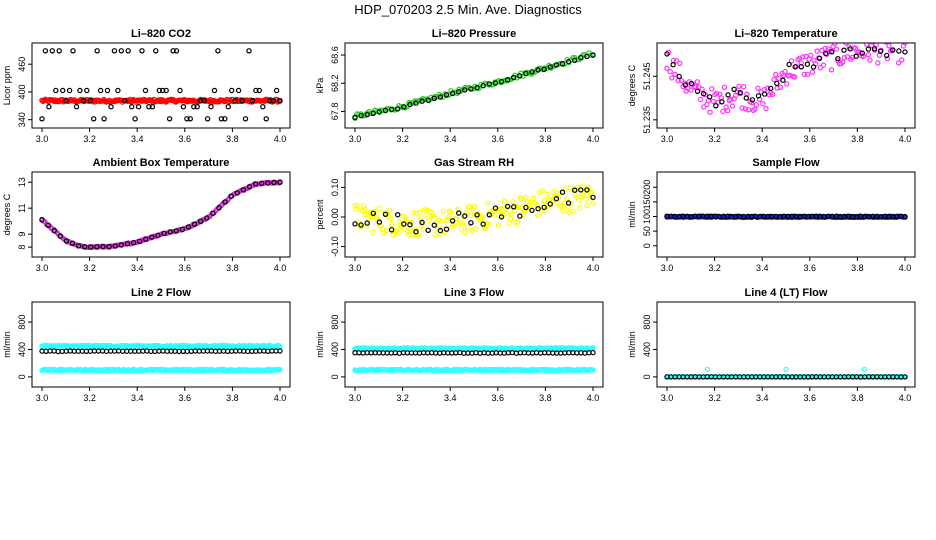 The image size is (936, 540). What do you see at coordinates (647, 231) in the screenshot?
I see `y-tick-label: 50` at bounding box center [647, 231].